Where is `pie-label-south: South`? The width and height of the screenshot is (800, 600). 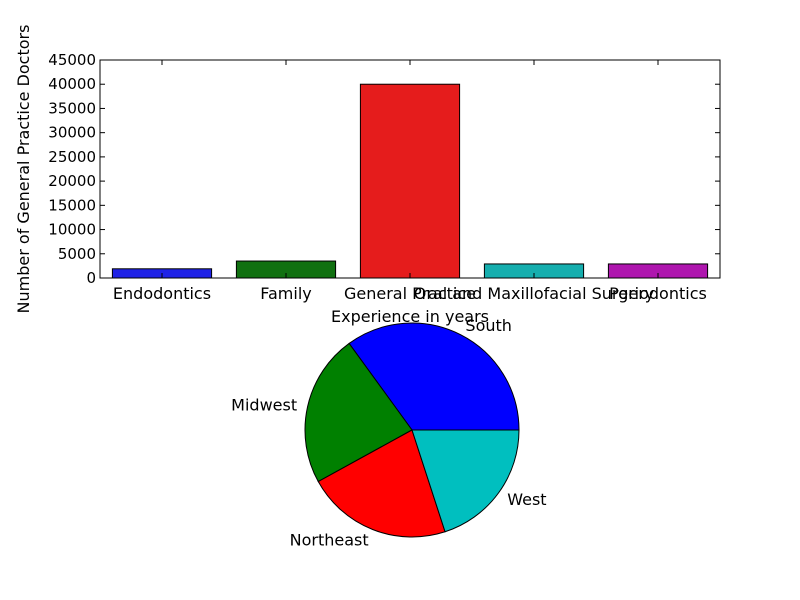
pie-label-south: South is located at coordinates (488, 325).